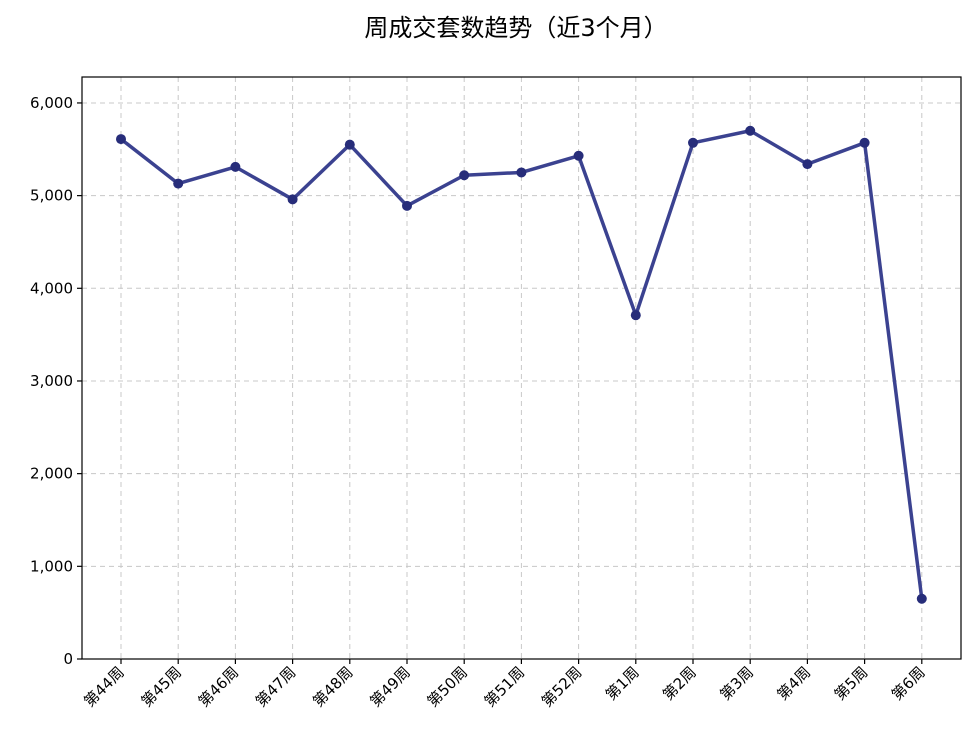 The image size is (975, 749). Describe the element at coordinates (51, 103) in the screenshot. I see `y-tick-label: 6,000` at that location.